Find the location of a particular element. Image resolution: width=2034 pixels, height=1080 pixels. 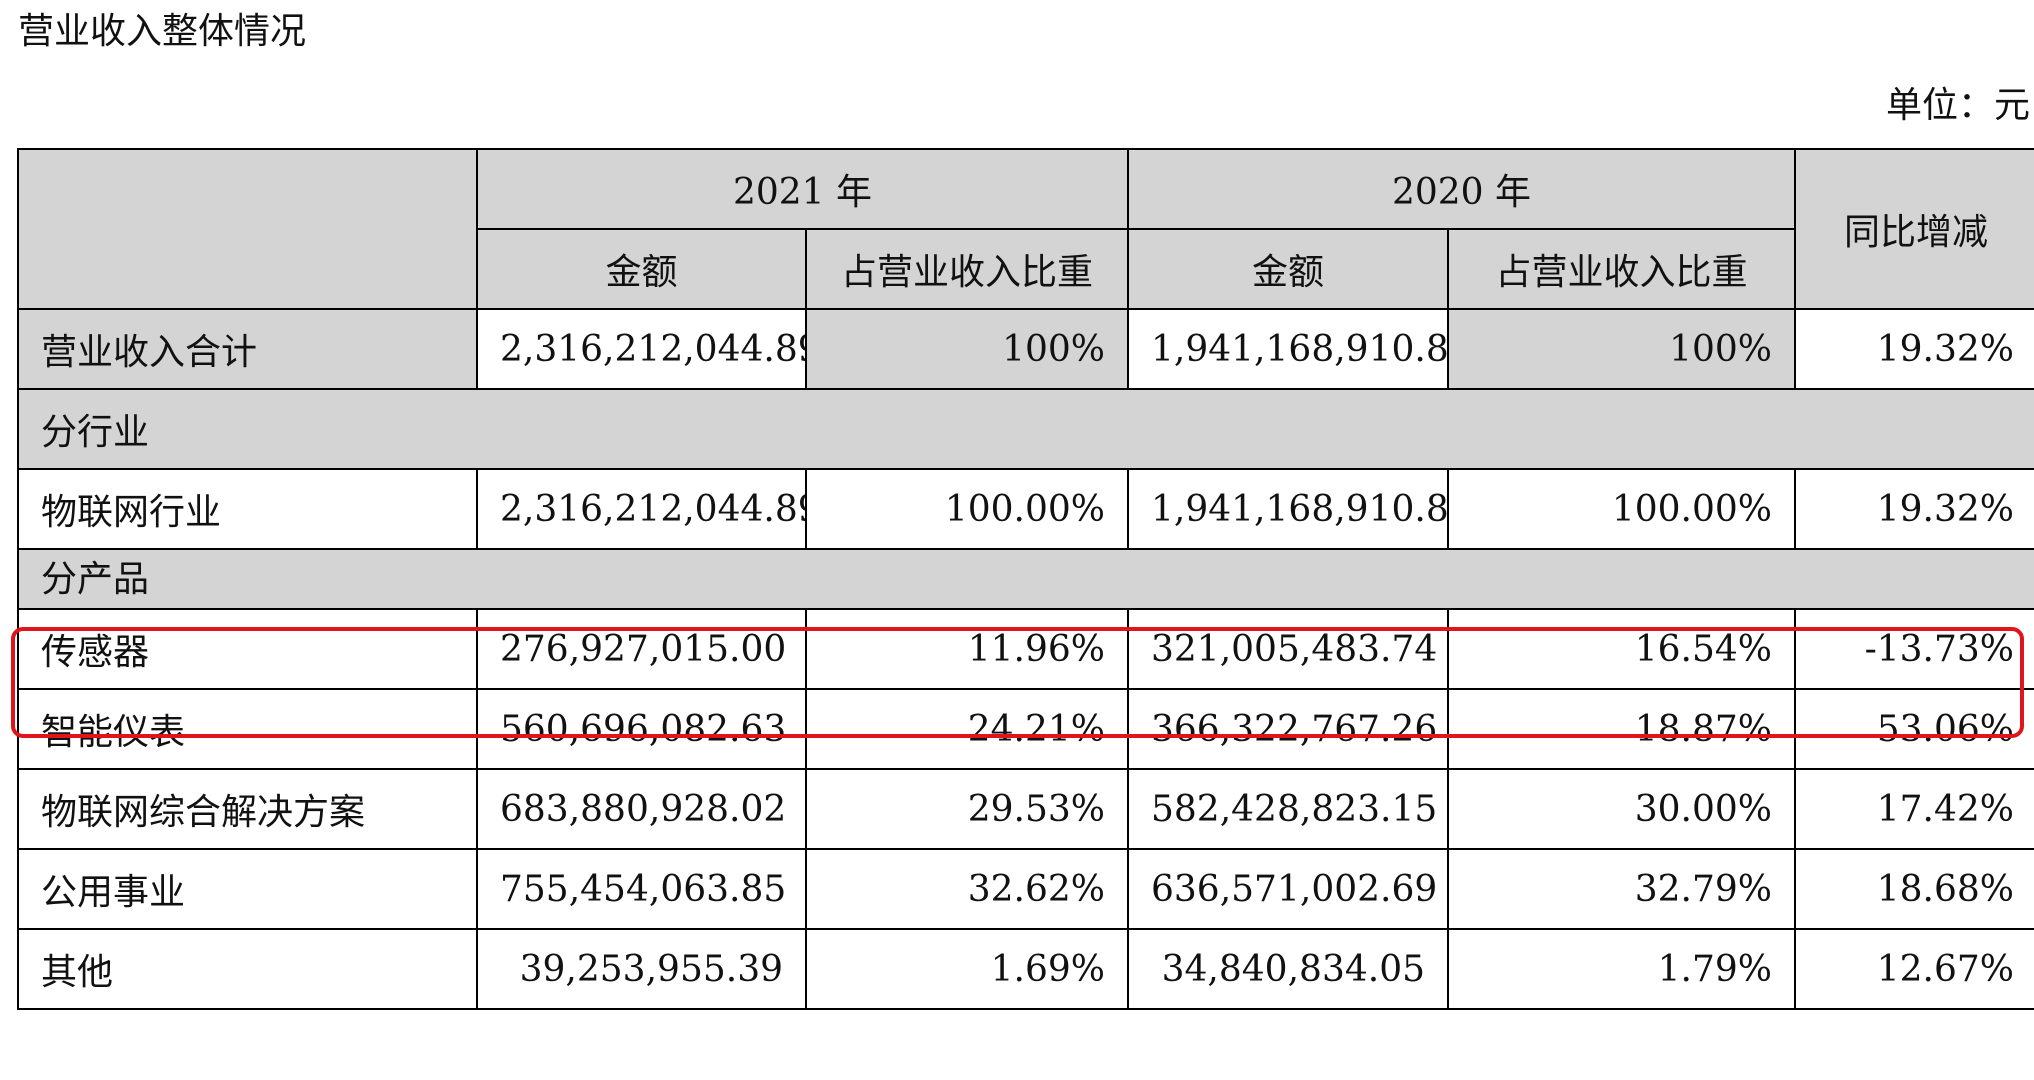

section-row-industry: 分行业 is located at coordinates (1025, 429).